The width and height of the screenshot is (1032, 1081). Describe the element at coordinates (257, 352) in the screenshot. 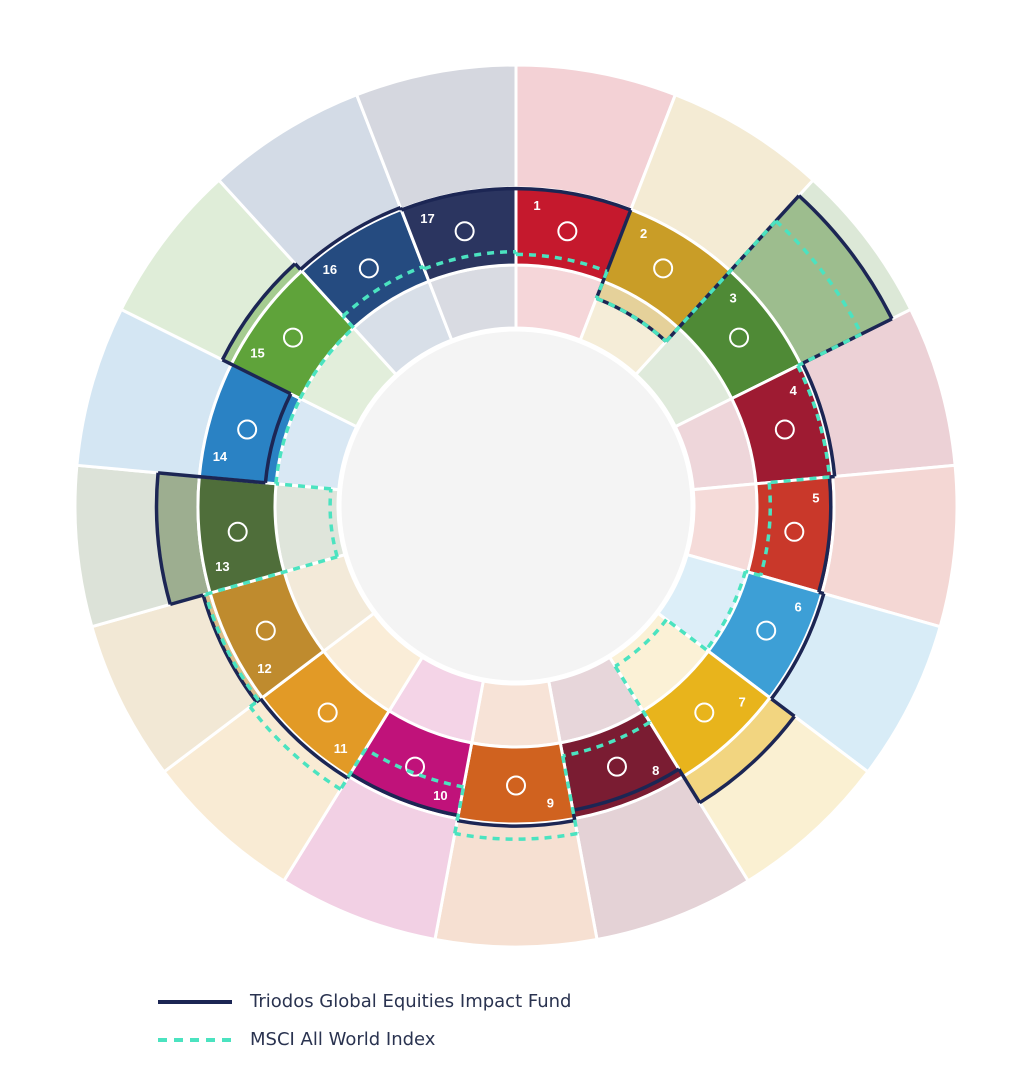

I see `goal-number: 15` at that location.